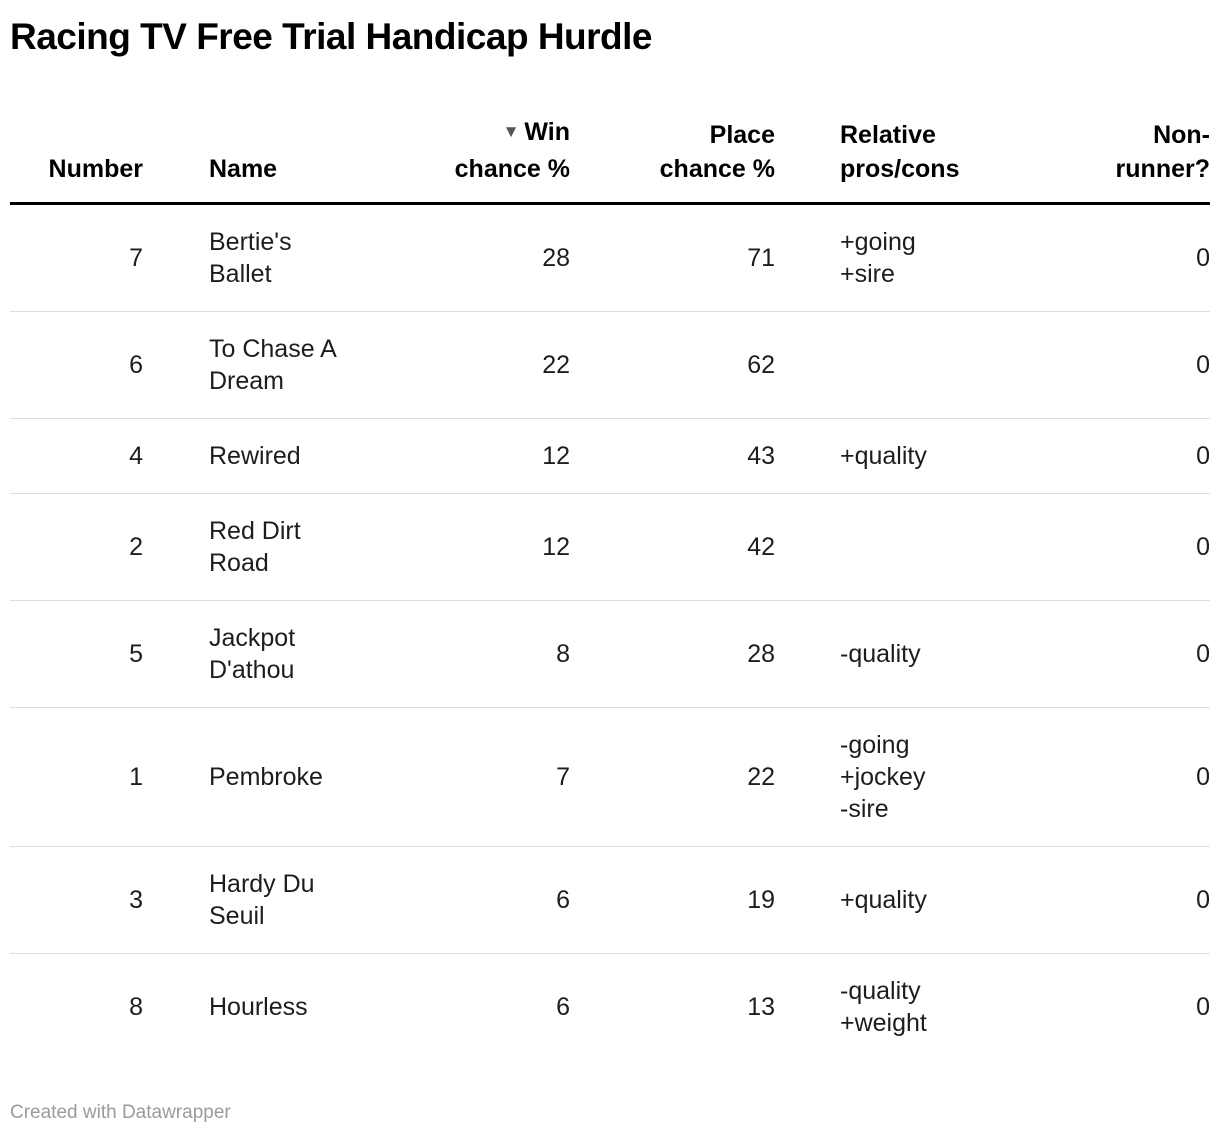  I want to click on column-header-place-chance: Place chance %, so click(672, 132).